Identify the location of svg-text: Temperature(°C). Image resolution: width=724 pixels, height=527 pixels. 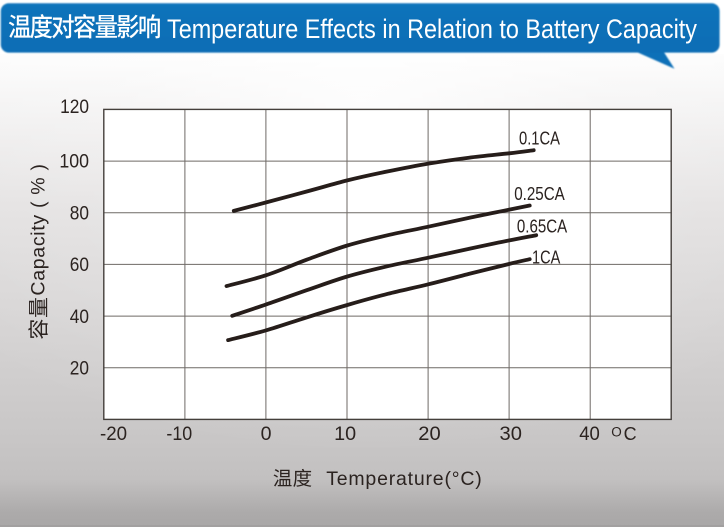
(404, 479).